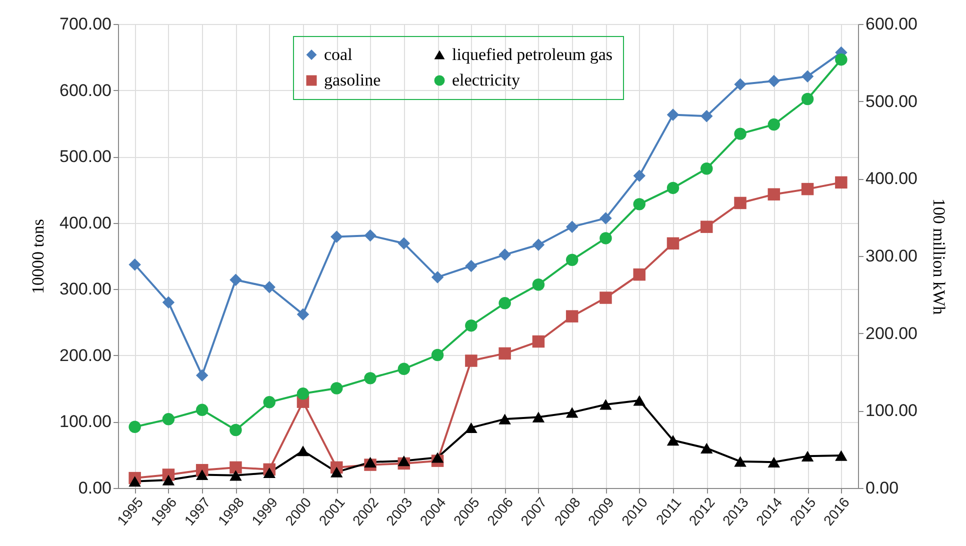 This screenshot has width=966, height=546. What do you see at coordinates (892, 256) in the screenshot?
I see `y2-tick-label: 300.00` at bounding box center [892, 256].